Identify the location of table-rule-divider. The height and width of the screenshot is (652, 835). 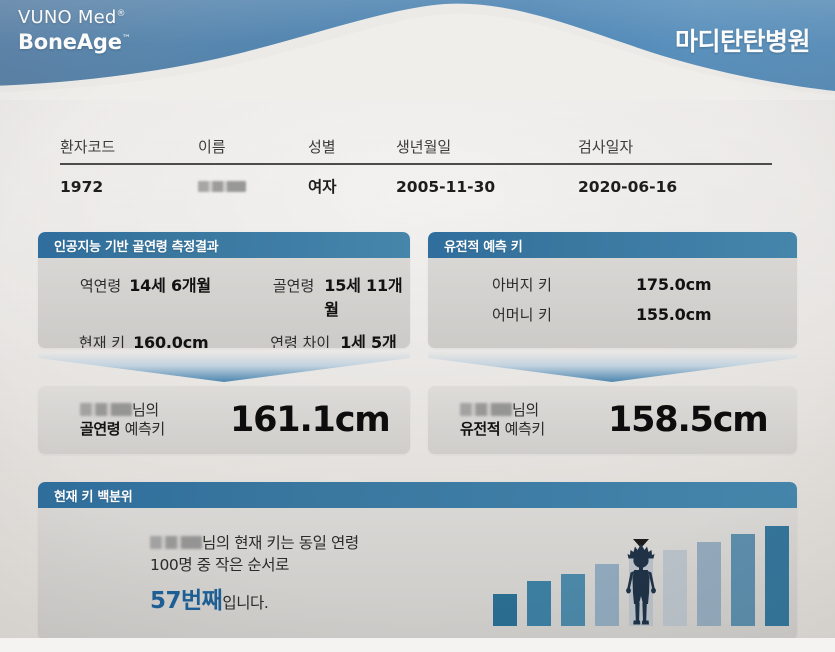
(416, 164).